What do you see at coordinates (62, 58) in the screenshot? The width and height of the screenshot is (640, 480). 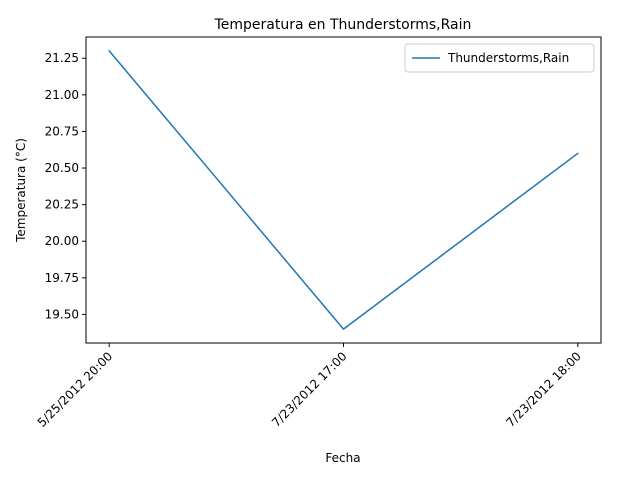 I see `y-tick-label: 21.25` at bounding box center [62, 58].